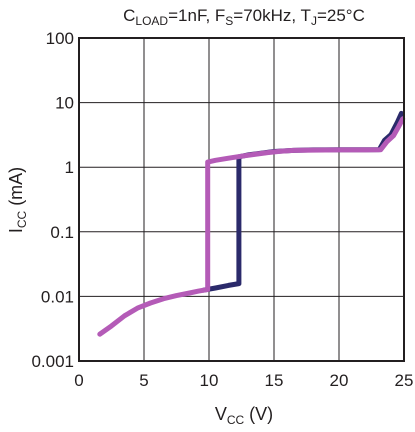 Image resolution: width=415 pixels, height=432 pixels. I want to click on x-tick-label: 25, so click(404, 380).